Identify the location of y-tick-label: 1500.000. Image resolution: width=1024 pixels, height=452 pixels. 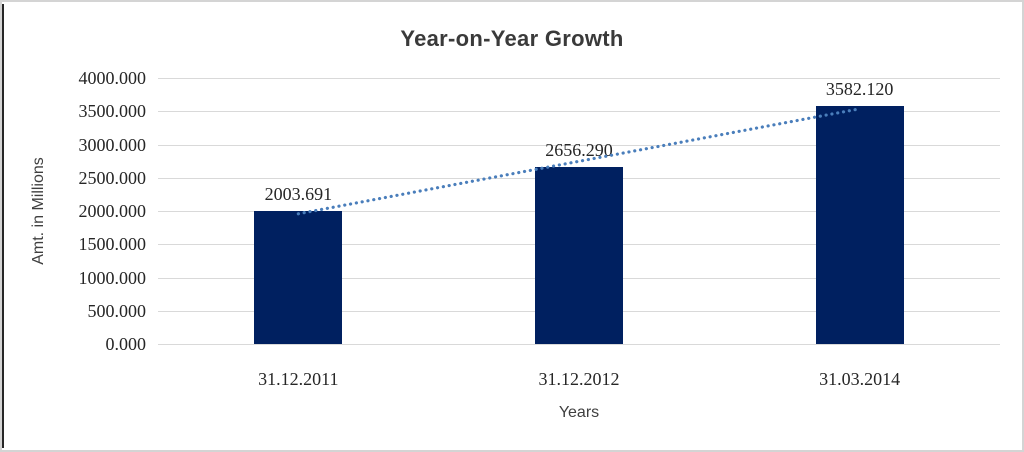
(112, 244).